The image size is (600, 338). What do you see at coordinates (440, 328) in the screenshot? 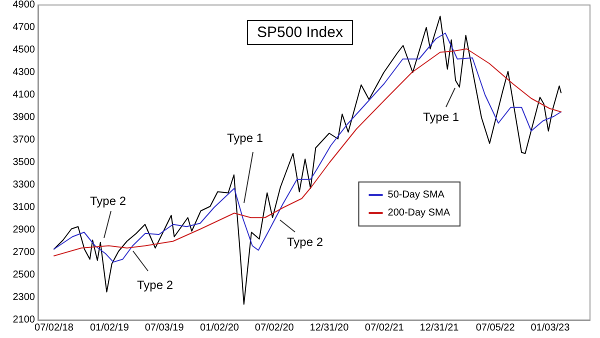
I see `x-tick-label: 12/31/21` at bounding box center [440, 328].